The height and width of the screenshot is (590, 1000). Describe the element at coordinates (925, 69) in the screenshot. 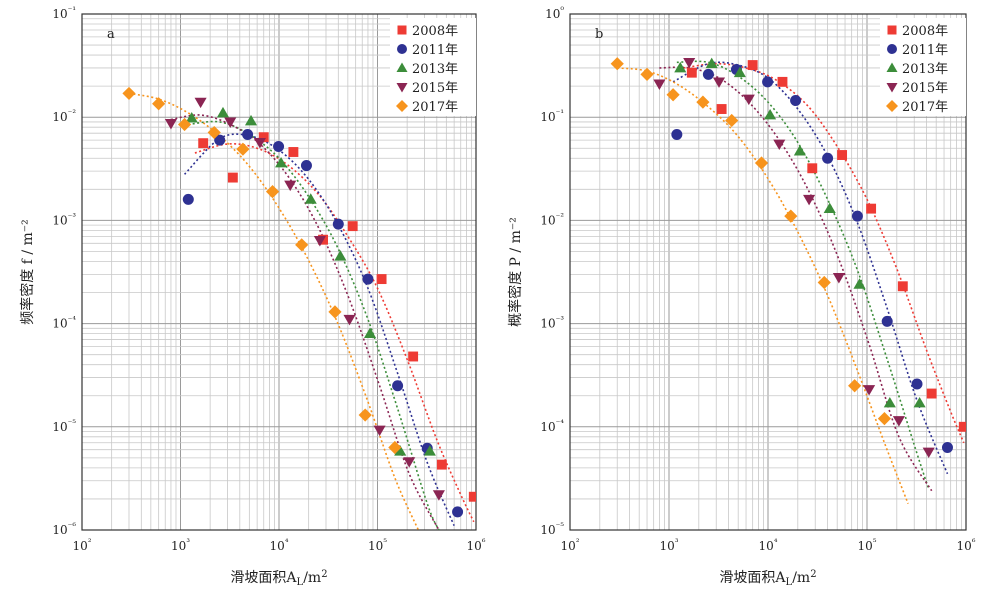

I see `legend-label: 2013年` at that location.